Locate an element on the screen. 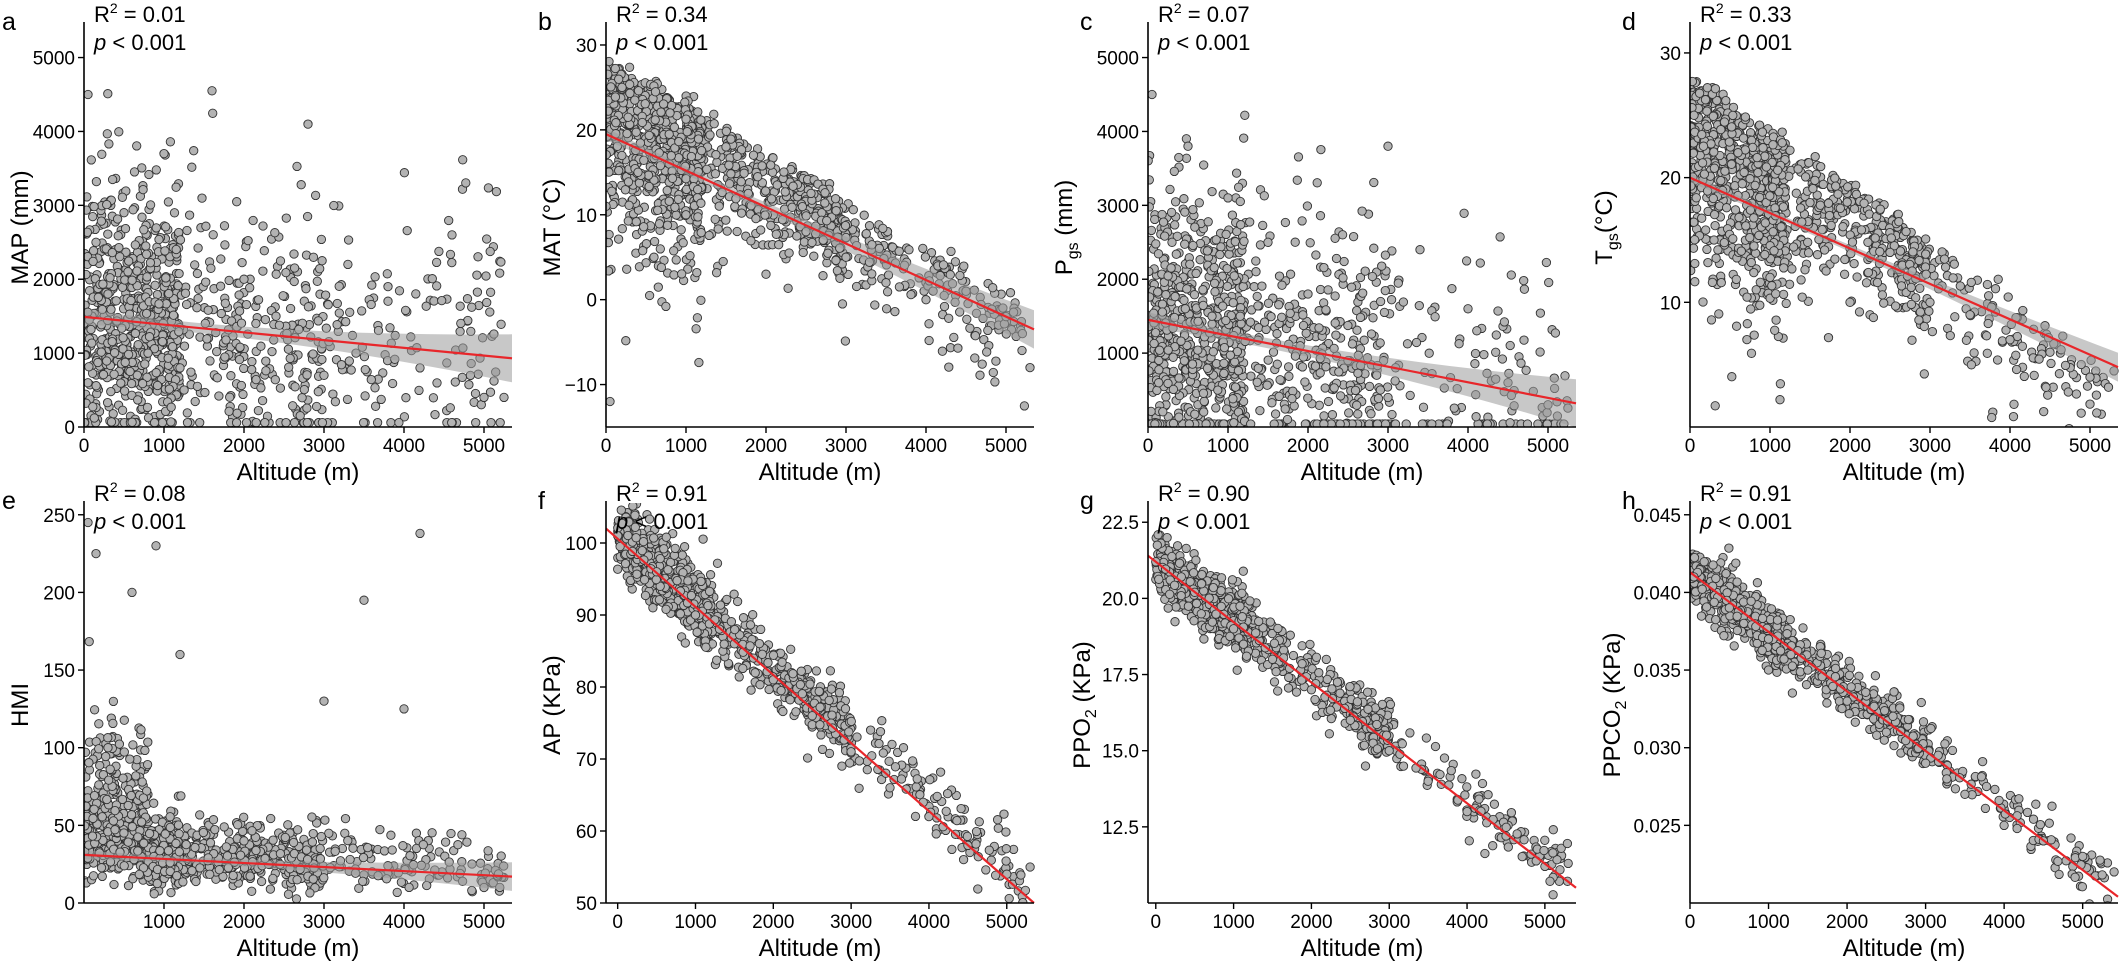 The height and width of the screenshot is (962, 2128). x-tick-label: 2000 is located at coordinates (1850, 446).